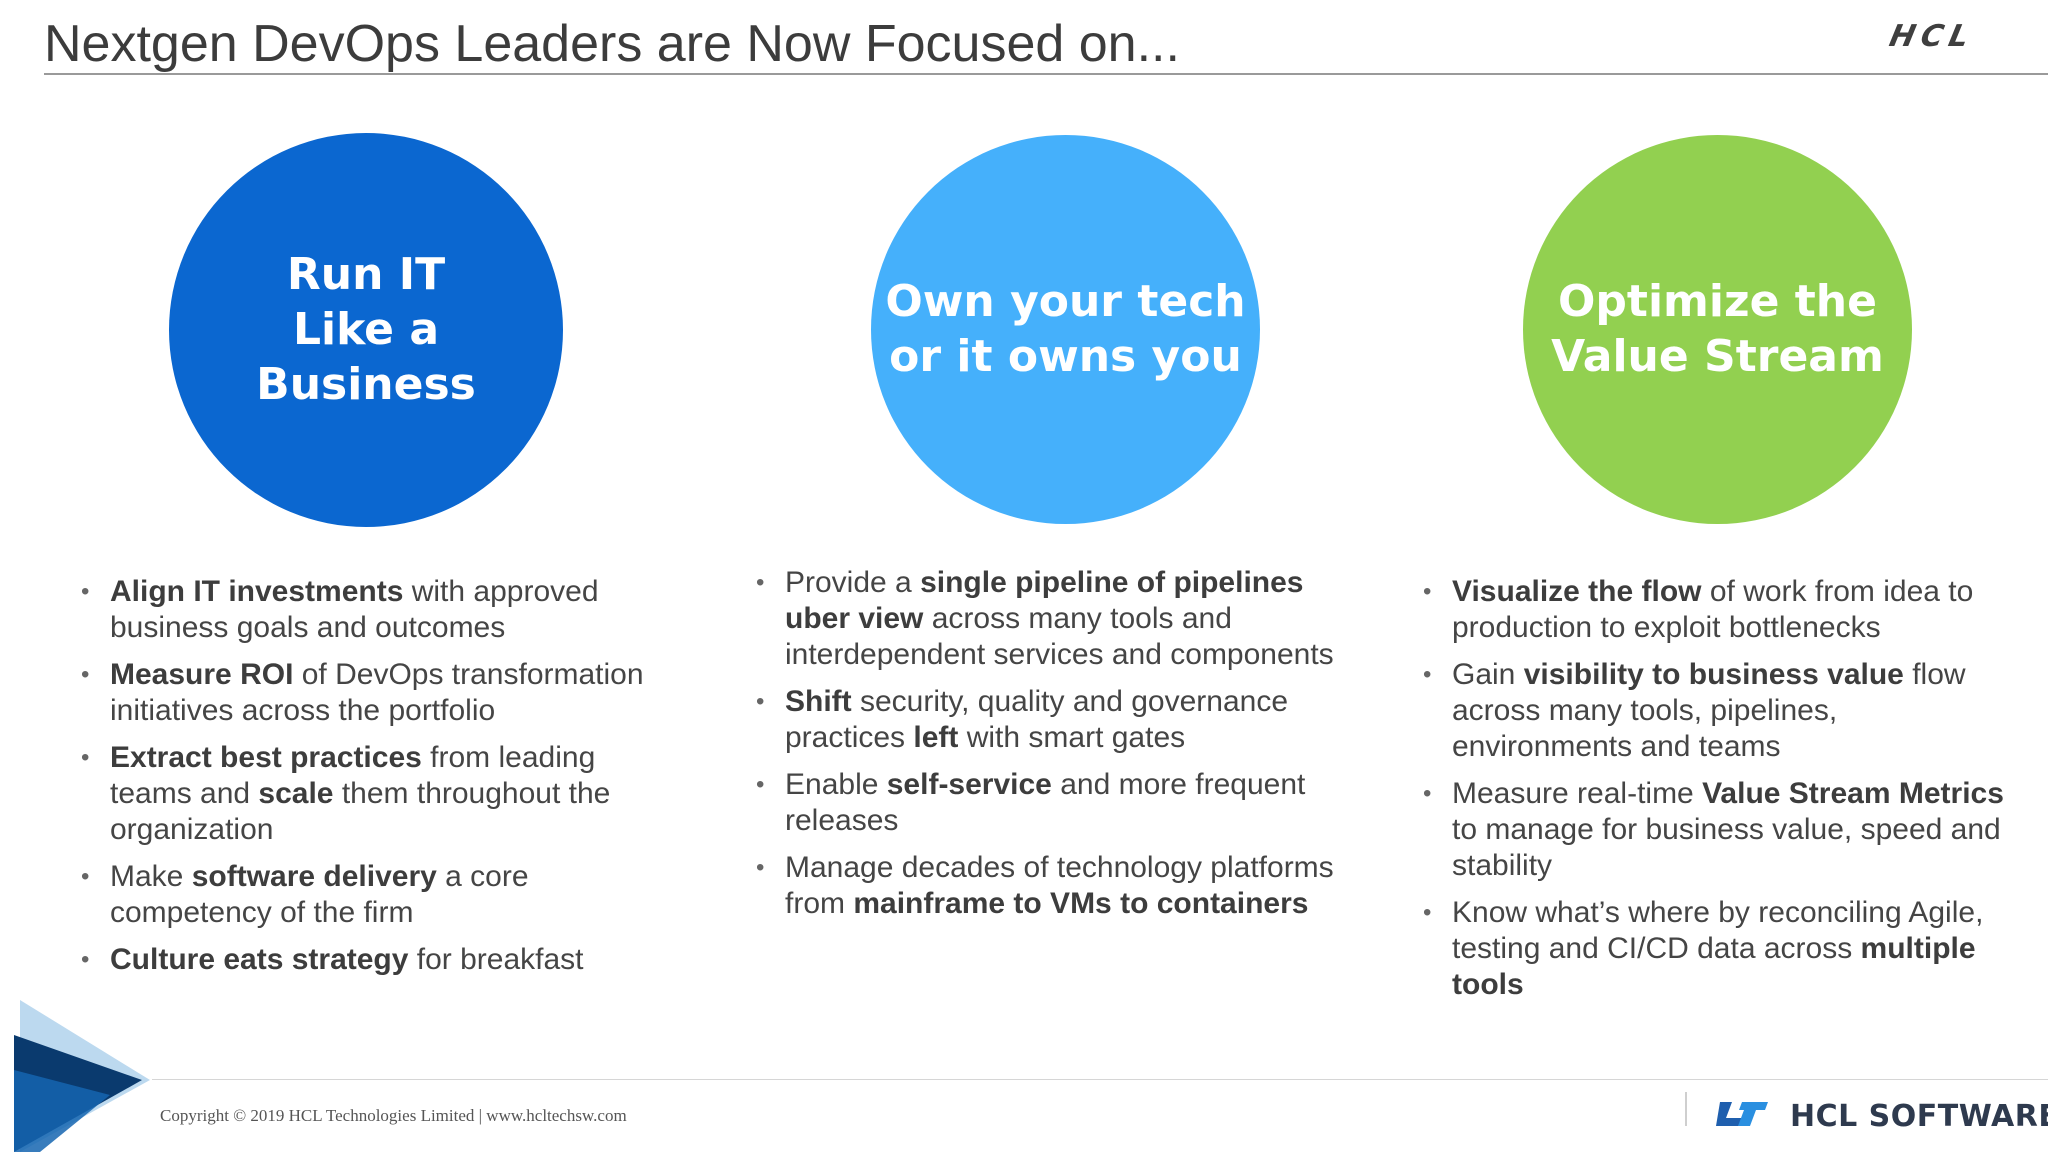 This screenshot has width=2048, height=1152. What do you see at coordinates (202, 674) in the screenshot?
I see `bullet-emphasis: Measure ROI` at bounding box center [202, 674].